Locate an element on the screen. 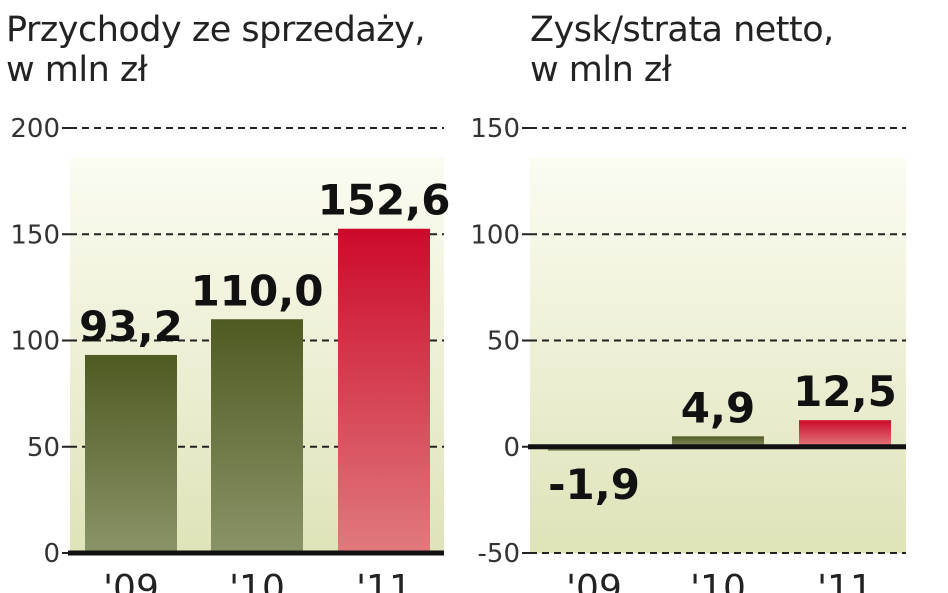 Image resolution: width=948 pixels, height=593 pixels. chart-left-title: Przychody ze sprzedaży, w mln zł is located at coordinates (216, 50).